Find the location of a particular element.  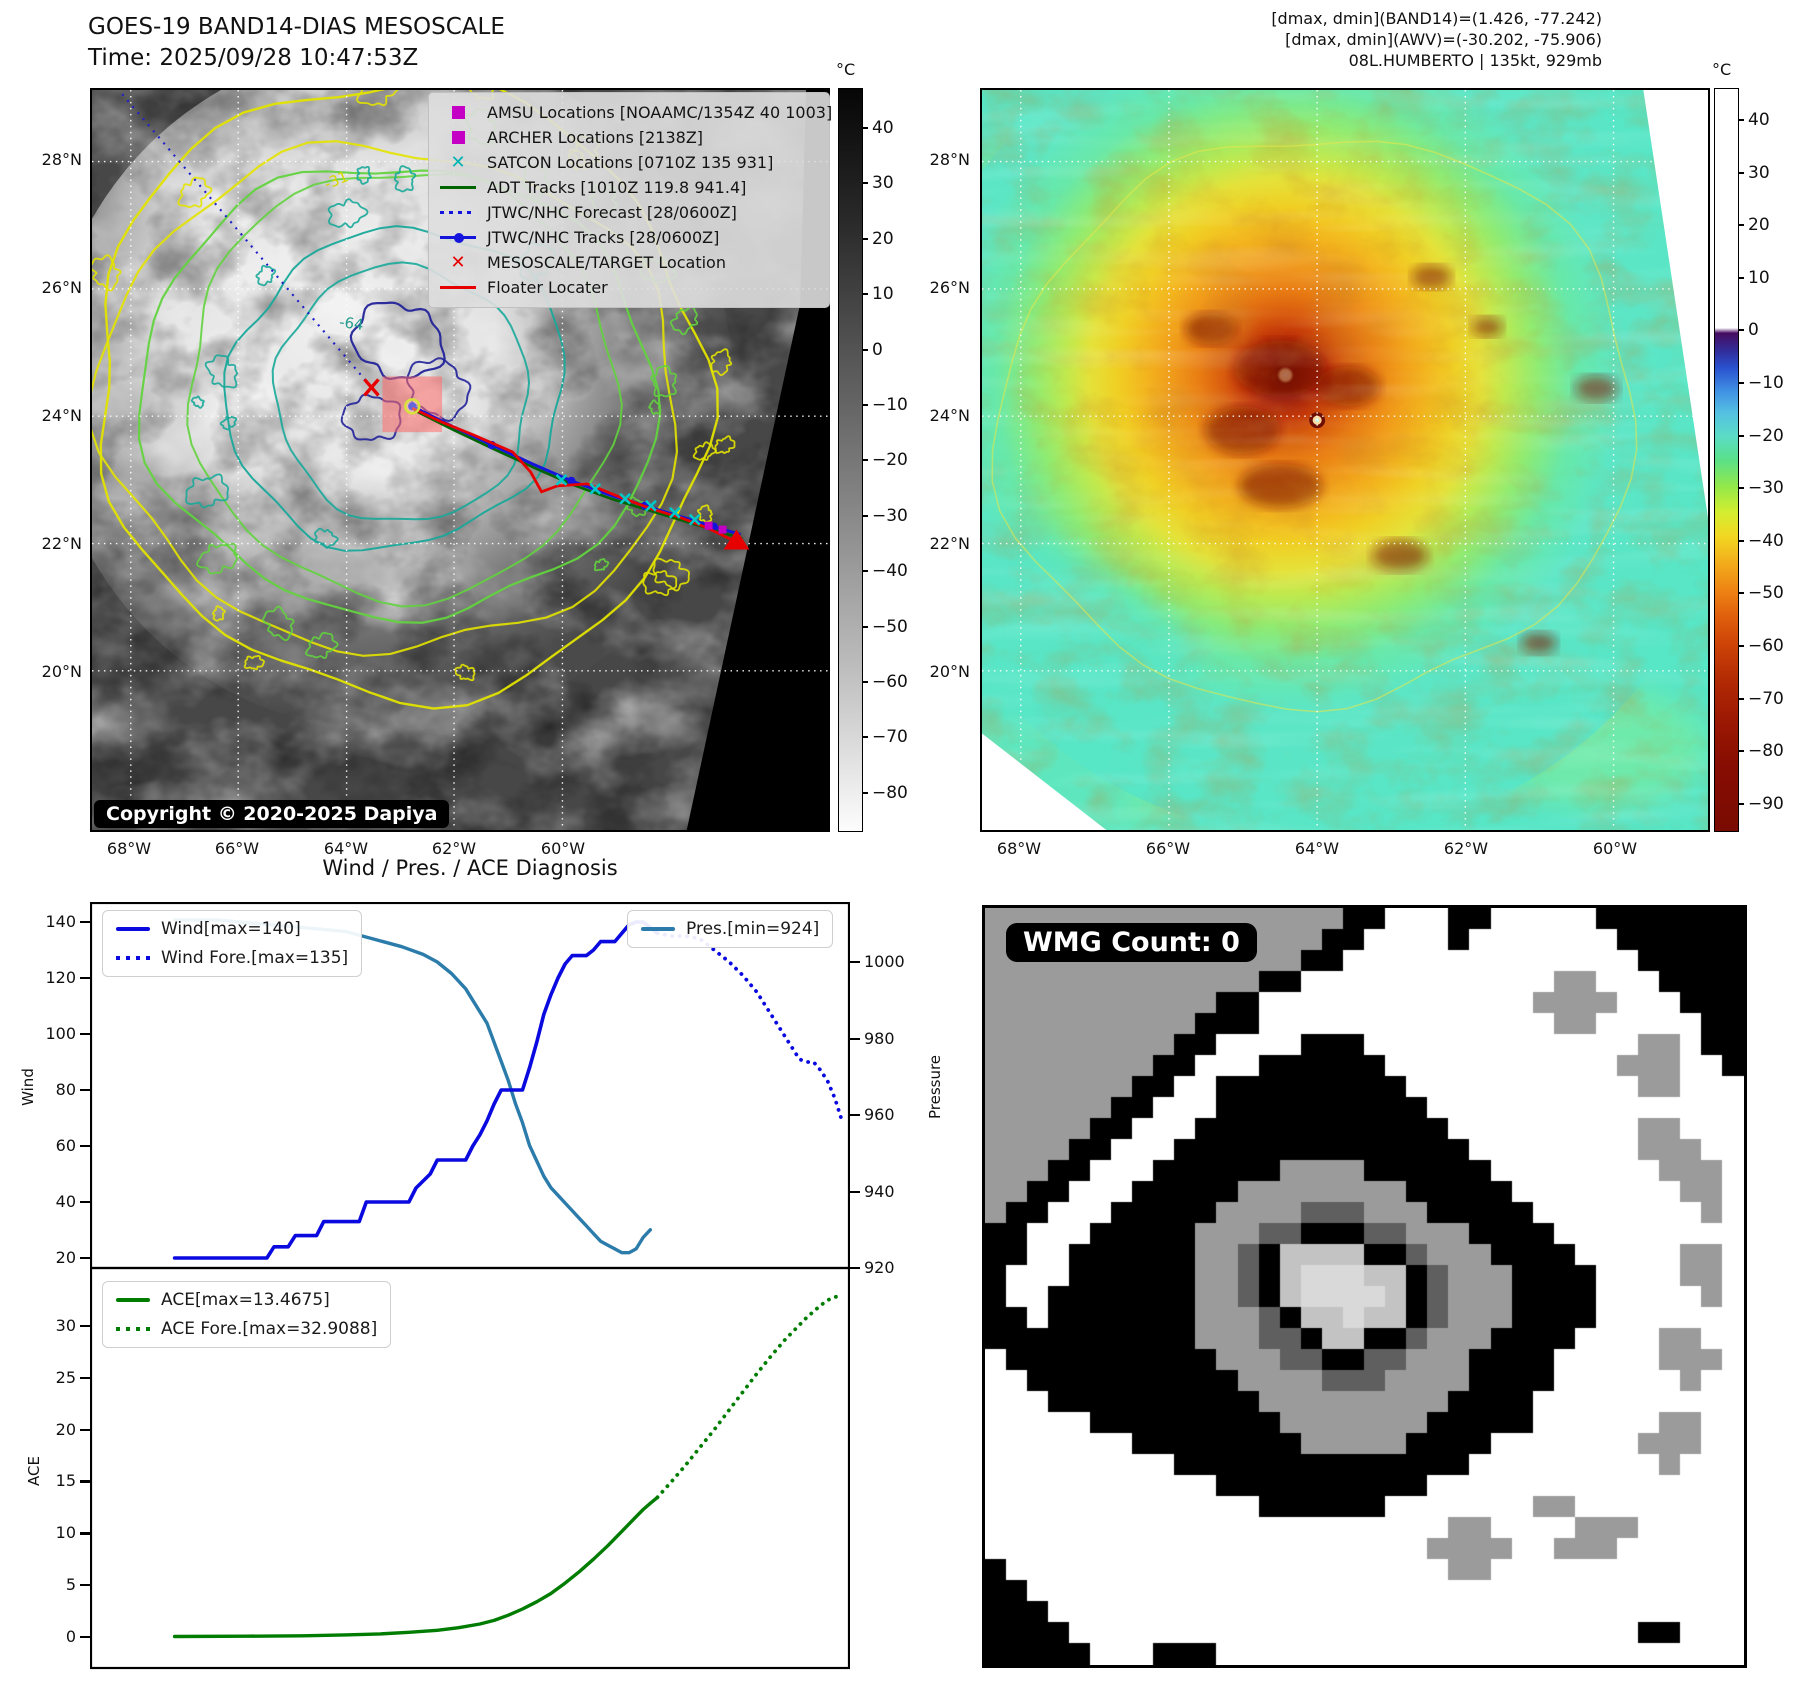

satellite-time: Time: 2025/09/28 10:47:53Z is located at coordinates (253, 58).